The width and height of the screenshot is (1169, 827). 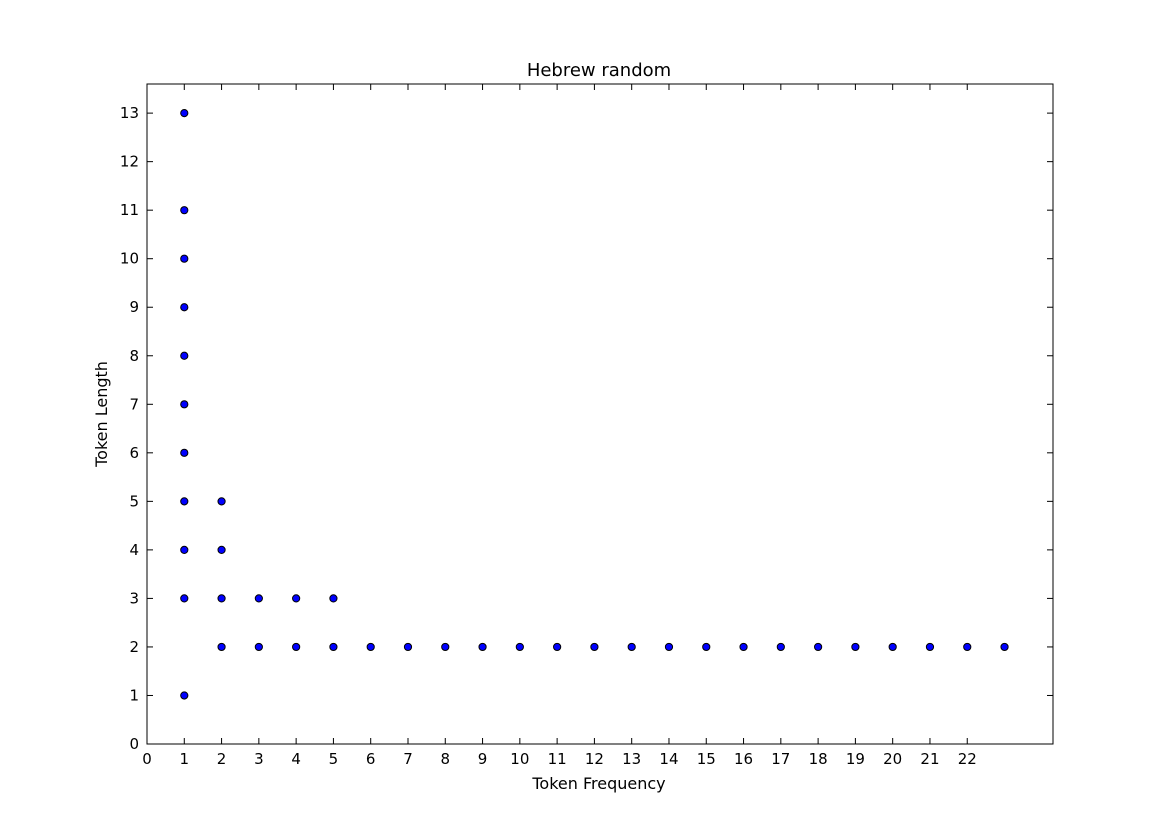 What do you see at coordinates (892, 759) in the screenshot?
I see `x-tick-label: 20` at bounding box center [892, 759].